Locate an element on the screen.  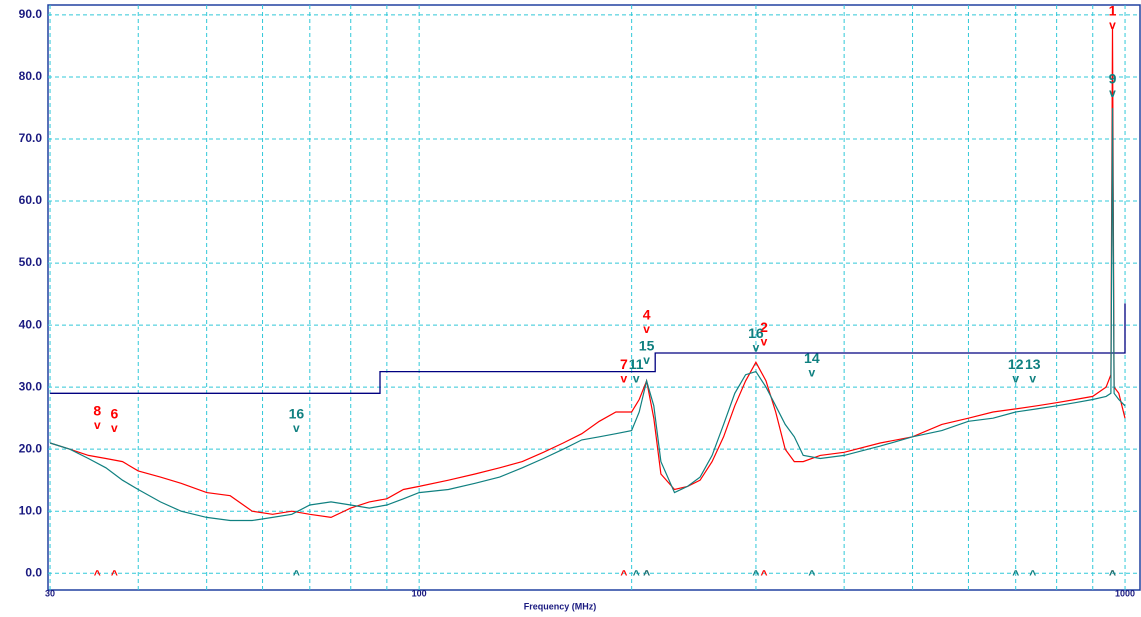
y-tick-label: 40.0 is located at coordinates (31, 324).